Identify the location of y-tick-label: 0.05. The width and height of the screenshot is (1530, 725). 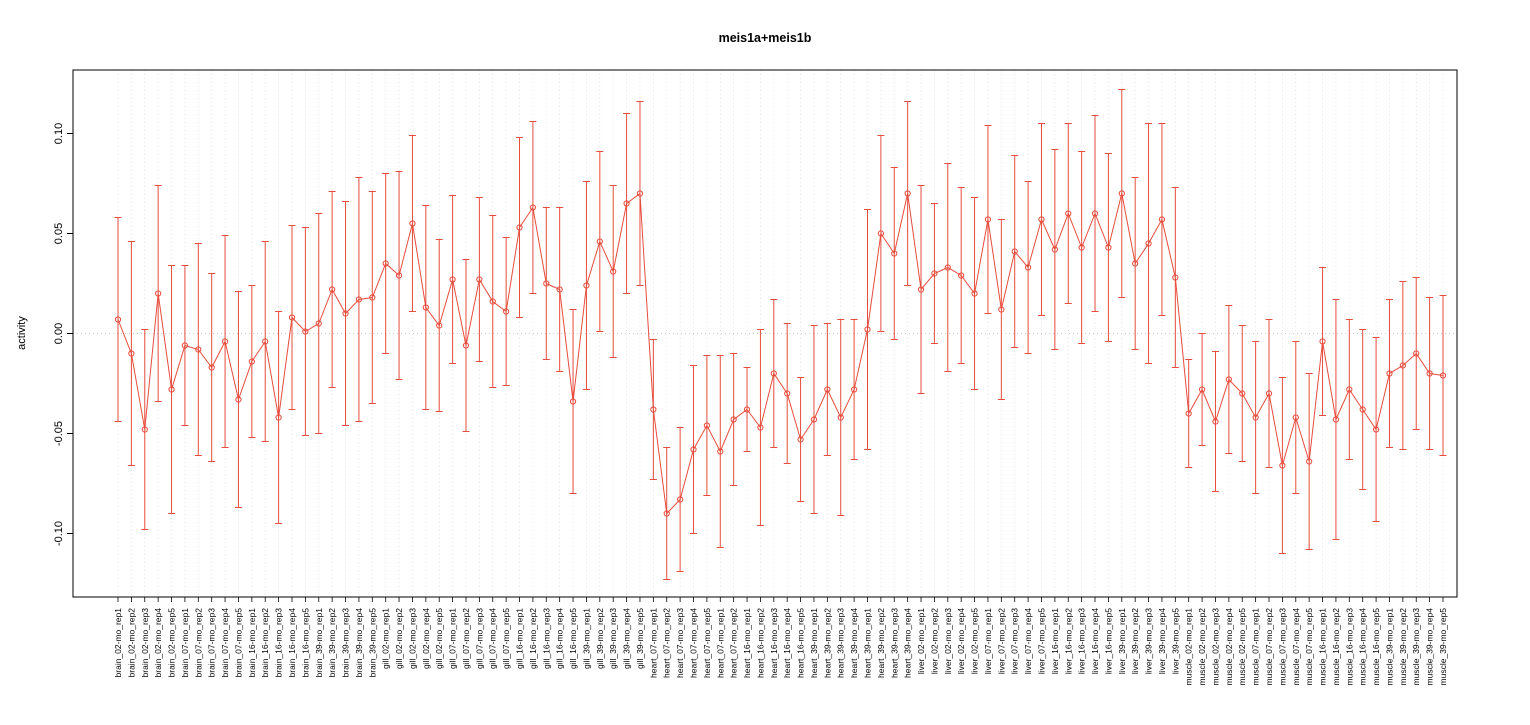
(59, 233).